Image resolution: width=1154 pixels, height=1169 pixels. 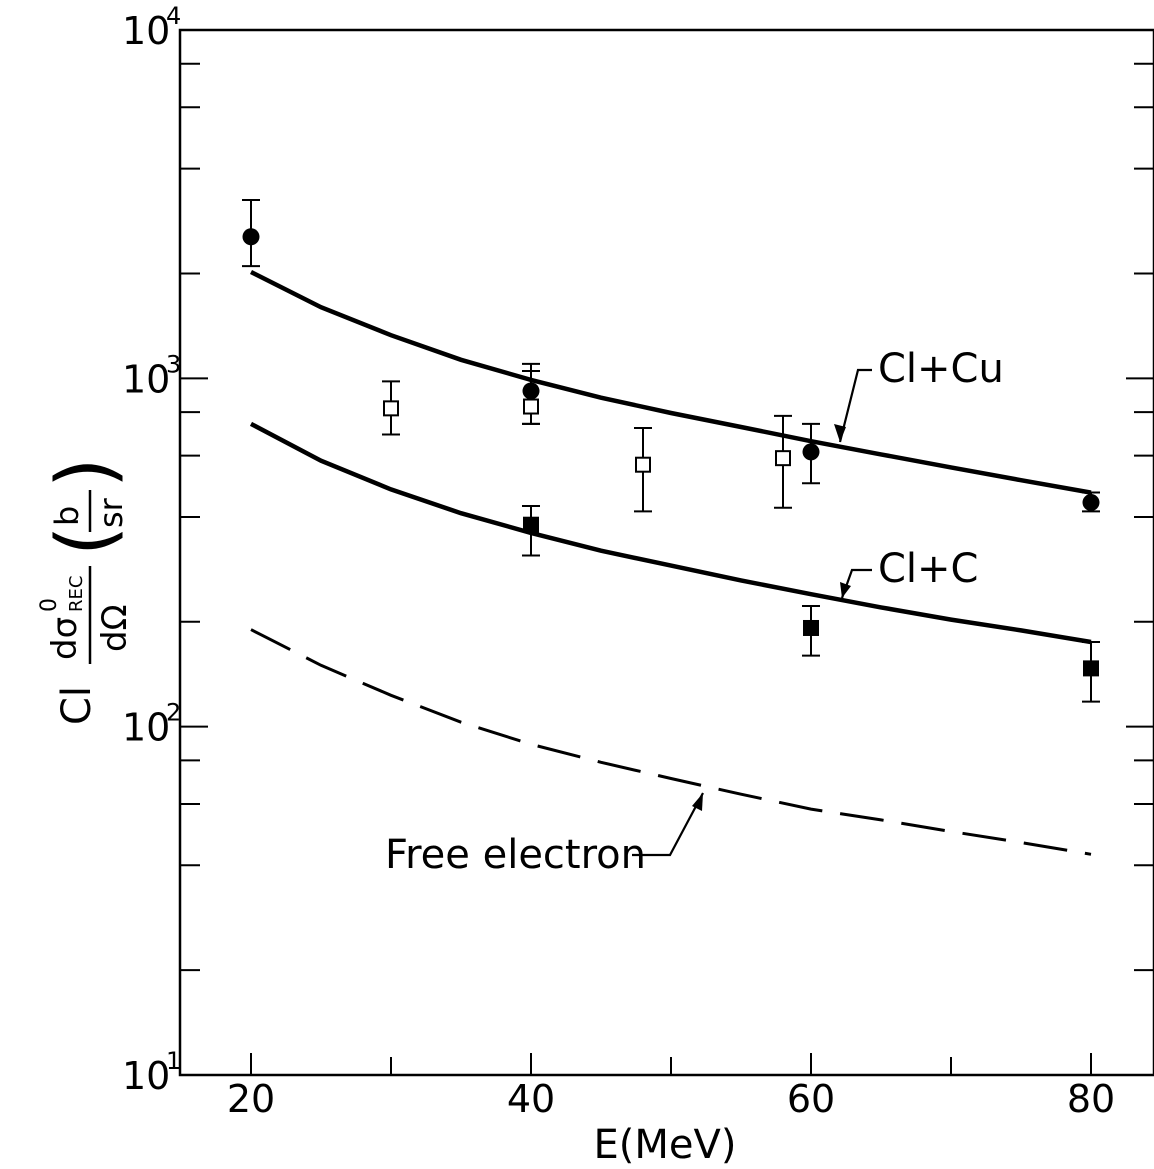 I want to click on y-label-subscript: REC, so click(x=76, y=594).